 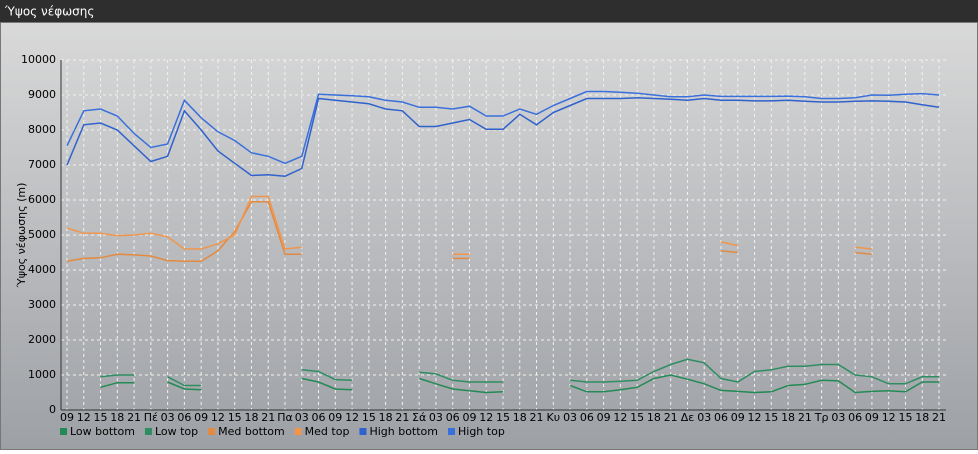 What do you see at coordinates (489, 11) in the screenshot?
I see `title-bar` at bounding box center [489, 11].